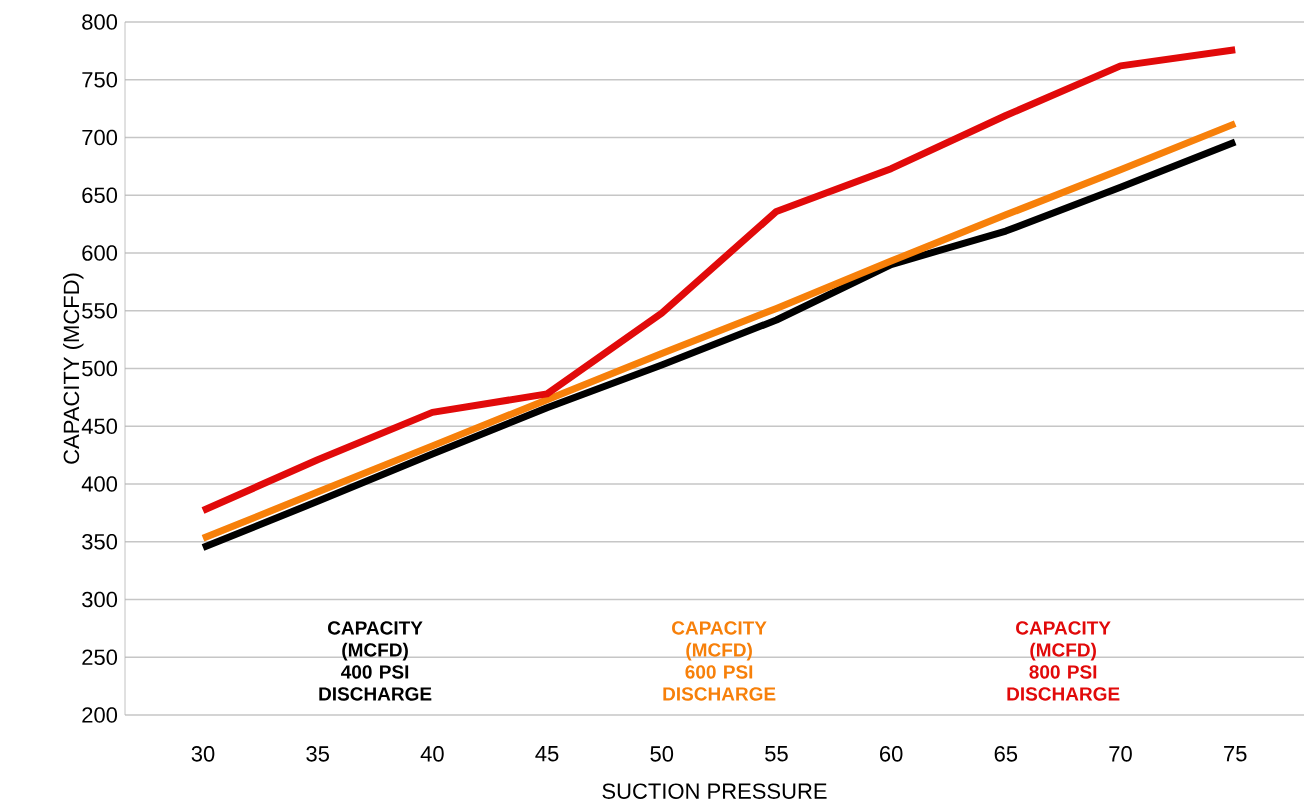 The image size is (1304, 806). Describe the element at coordinates (100, 541) in the screenshot. I see `y-tick-label: 350` at that location.